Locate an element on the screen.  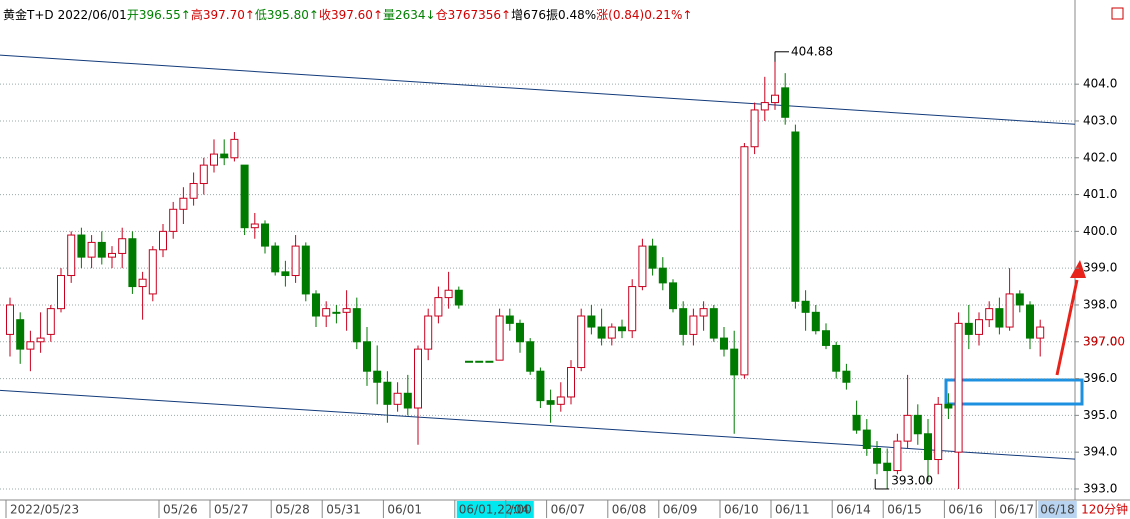
x-label-highlight is located at coordinates (1057, 509).